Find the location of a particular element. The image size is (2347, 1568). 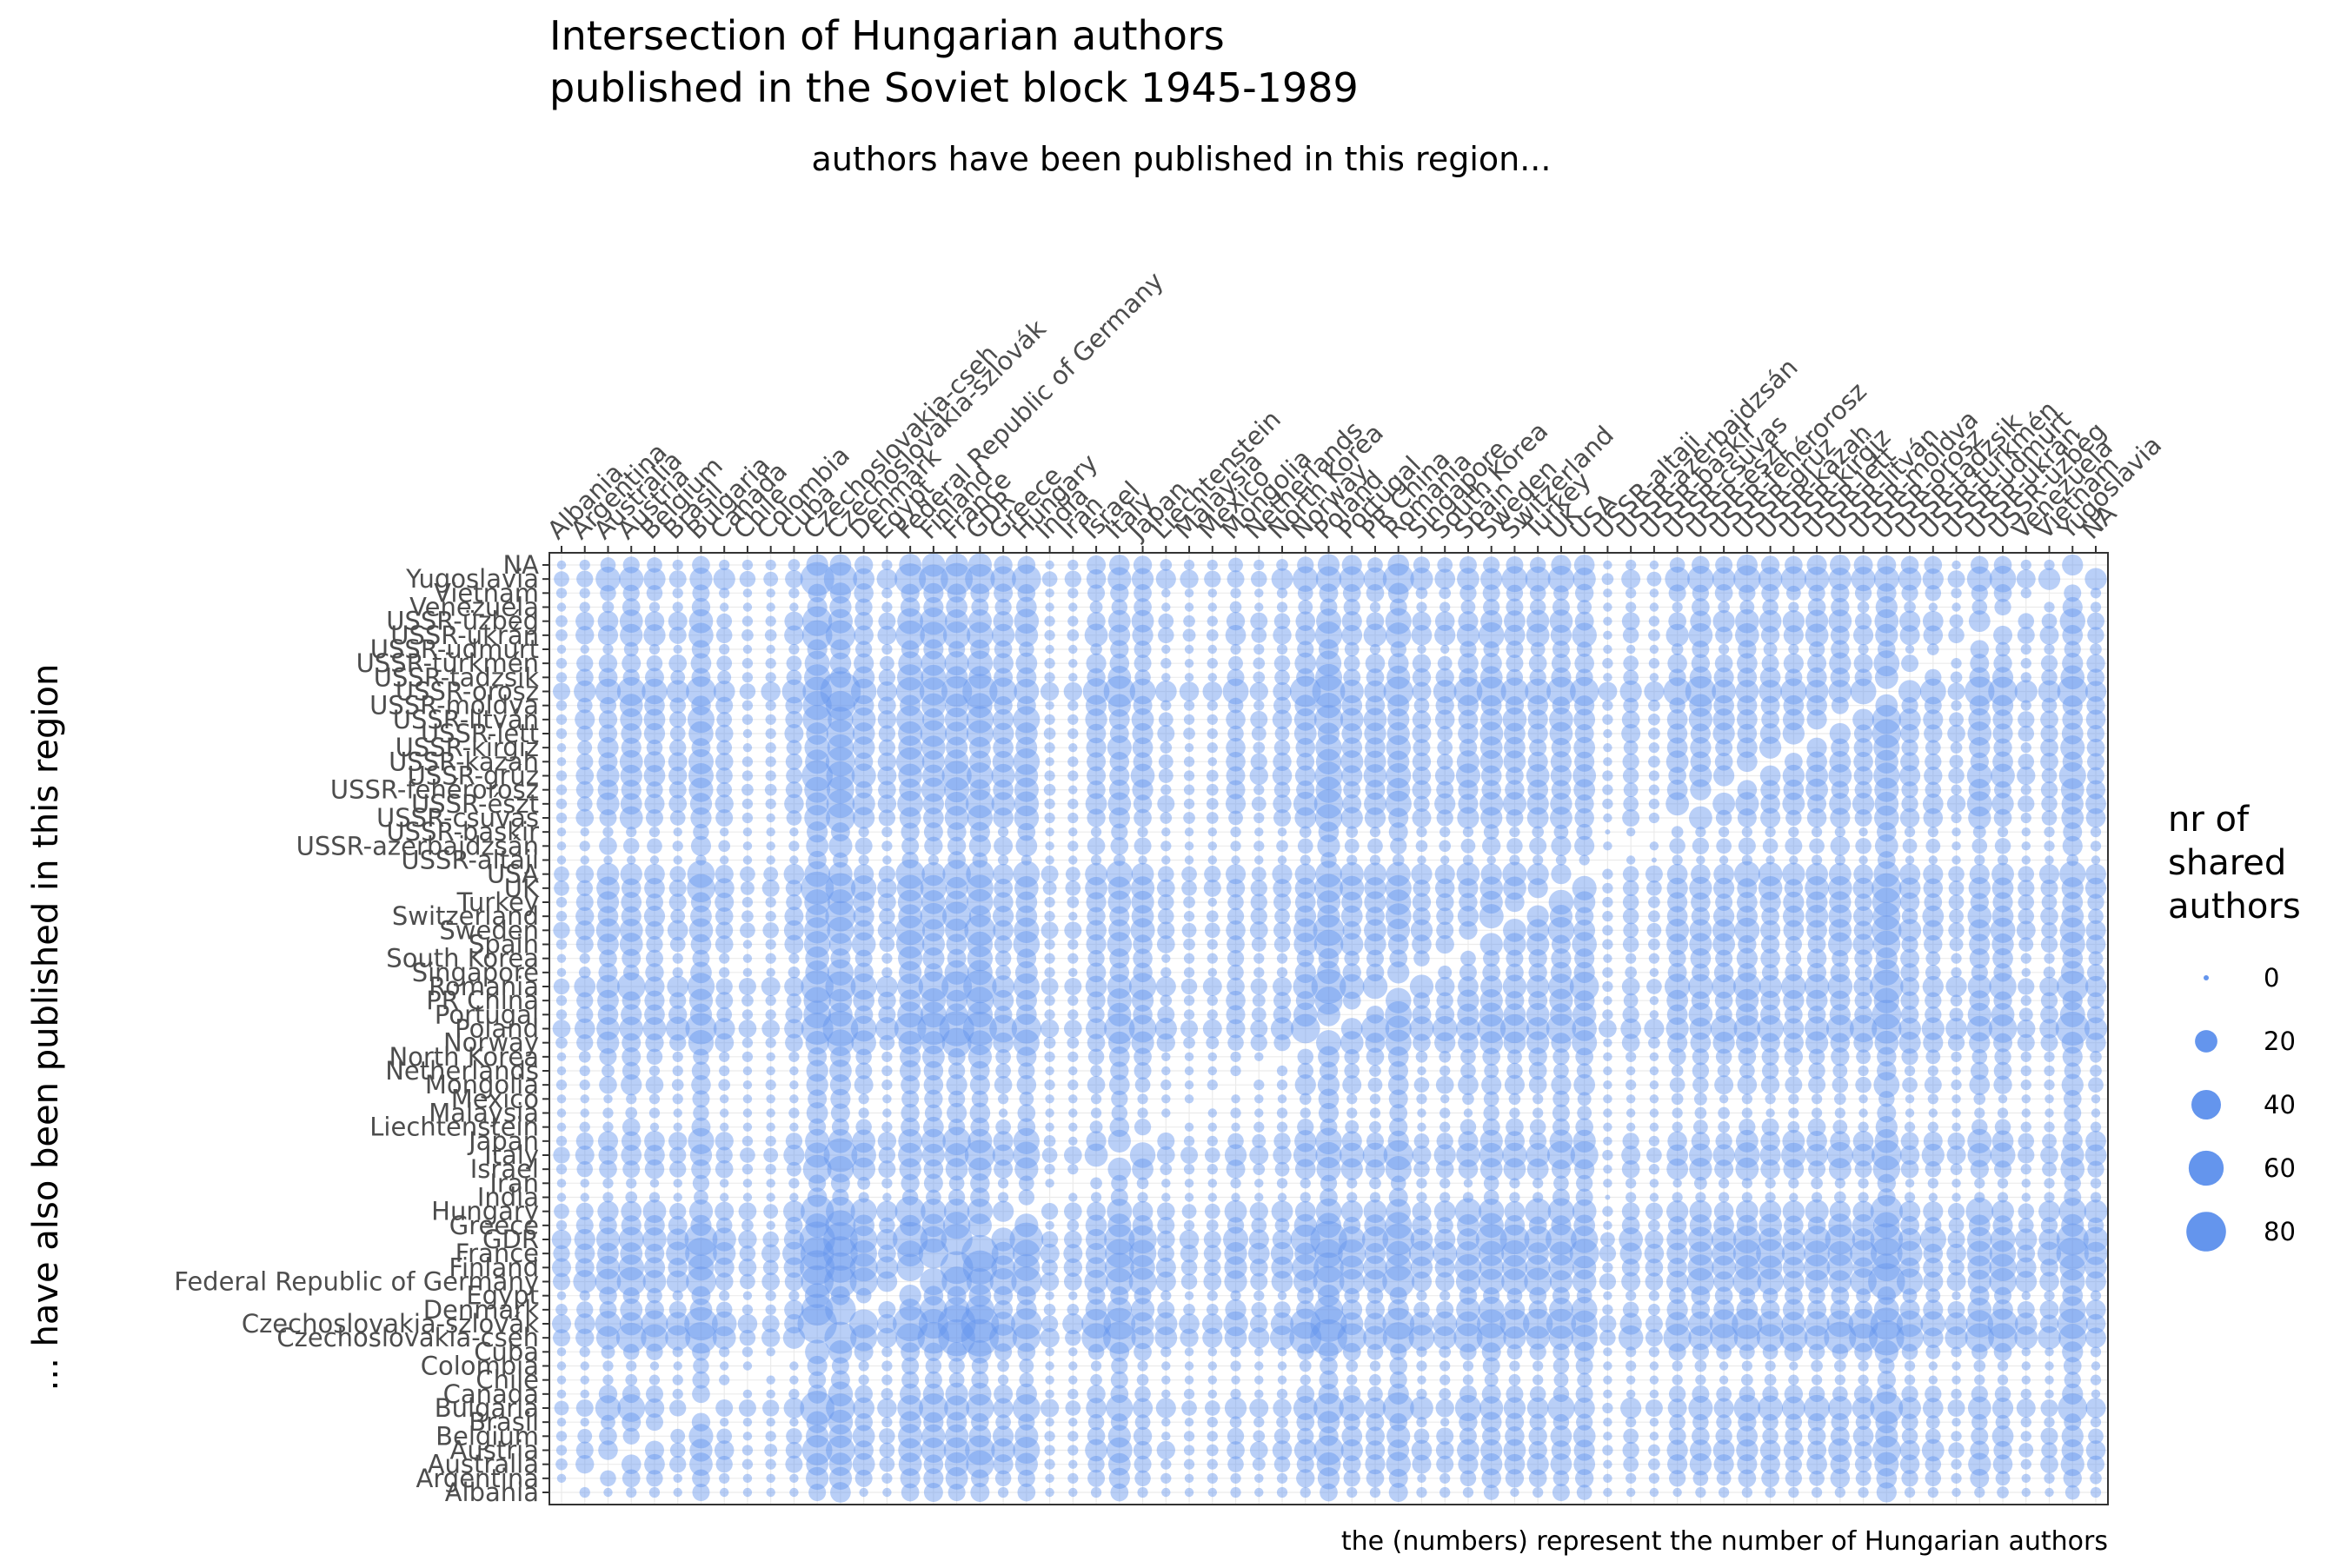

y-tick-label: South Korea is located at coordinates (463, 958).